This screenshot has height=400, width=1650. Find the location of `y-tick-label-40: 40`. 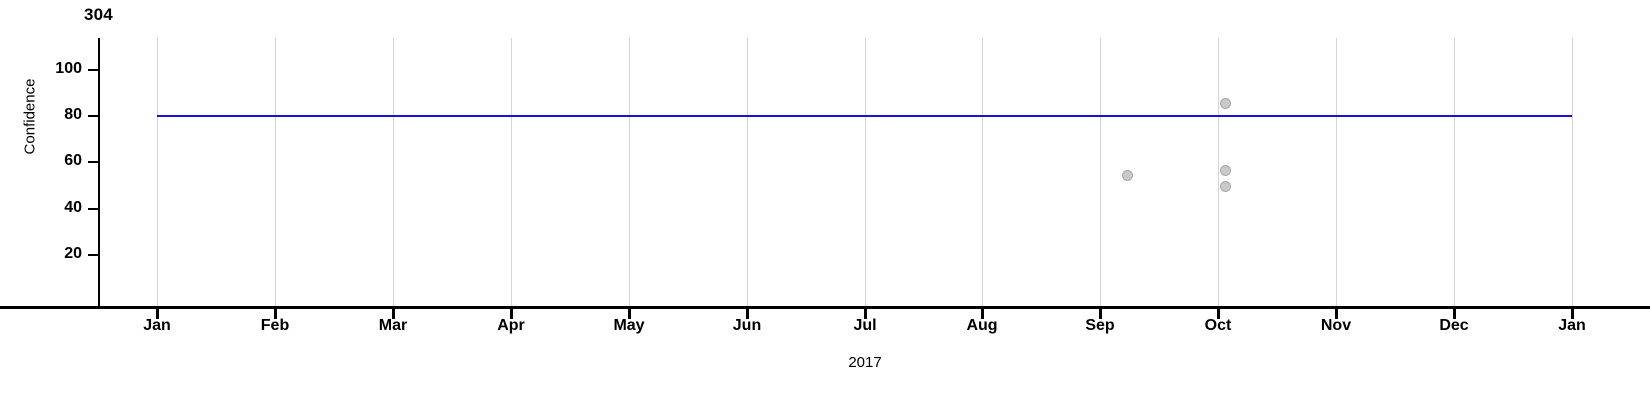

y-tick-label-40: 40 is located at coordinates (73, 207).